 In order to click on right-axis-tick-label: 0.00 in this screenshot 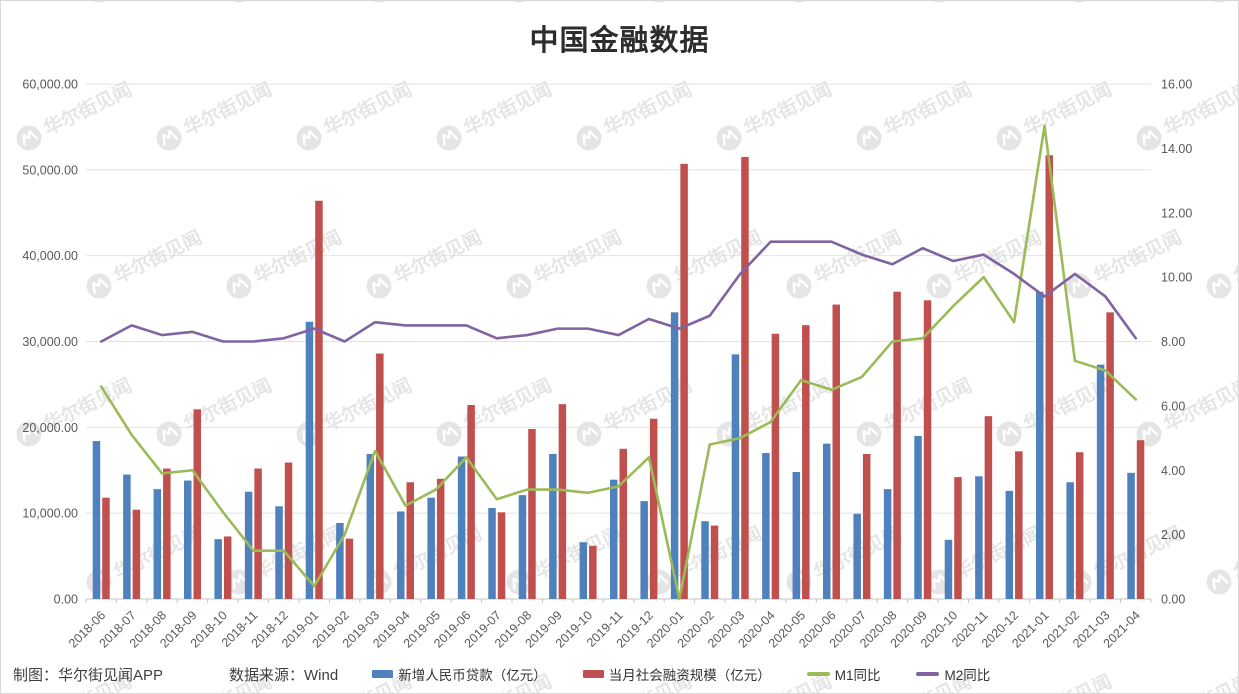, I will do `click(1173, 600)`.